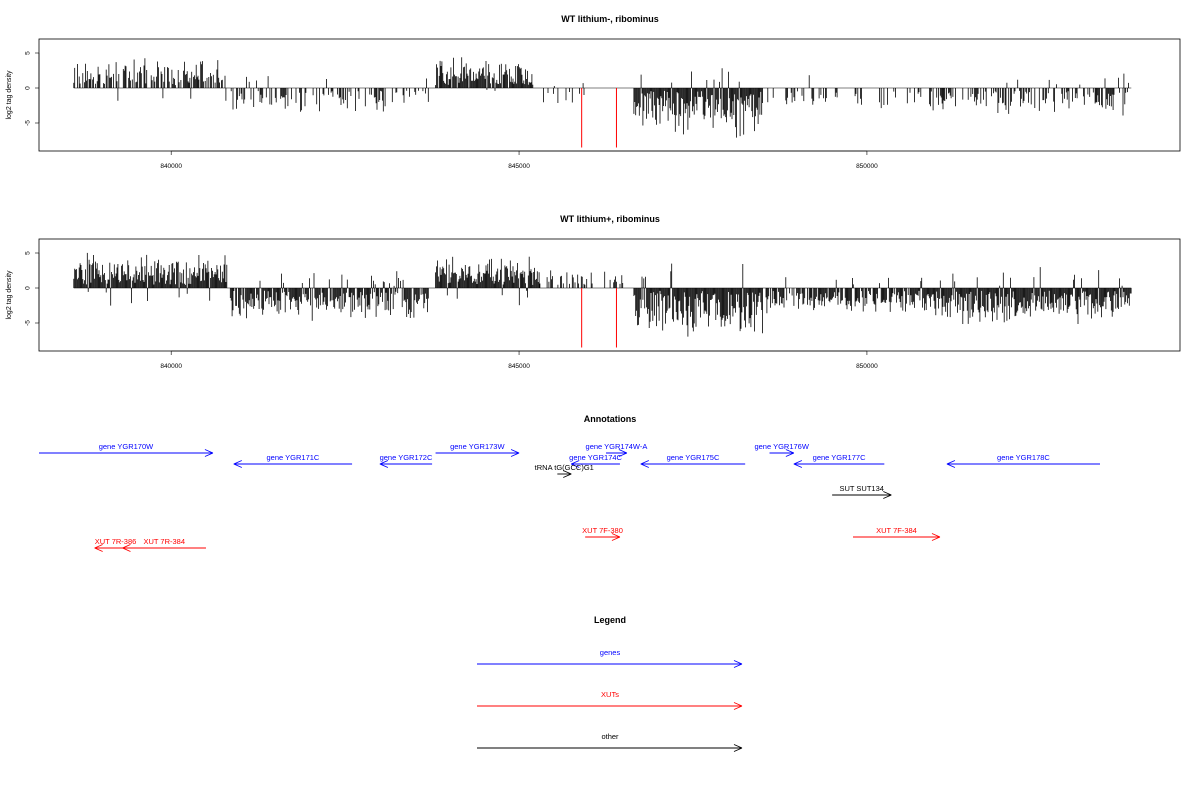  I want to click on annotation-feature: gene YGR175C, so click(693, 460).